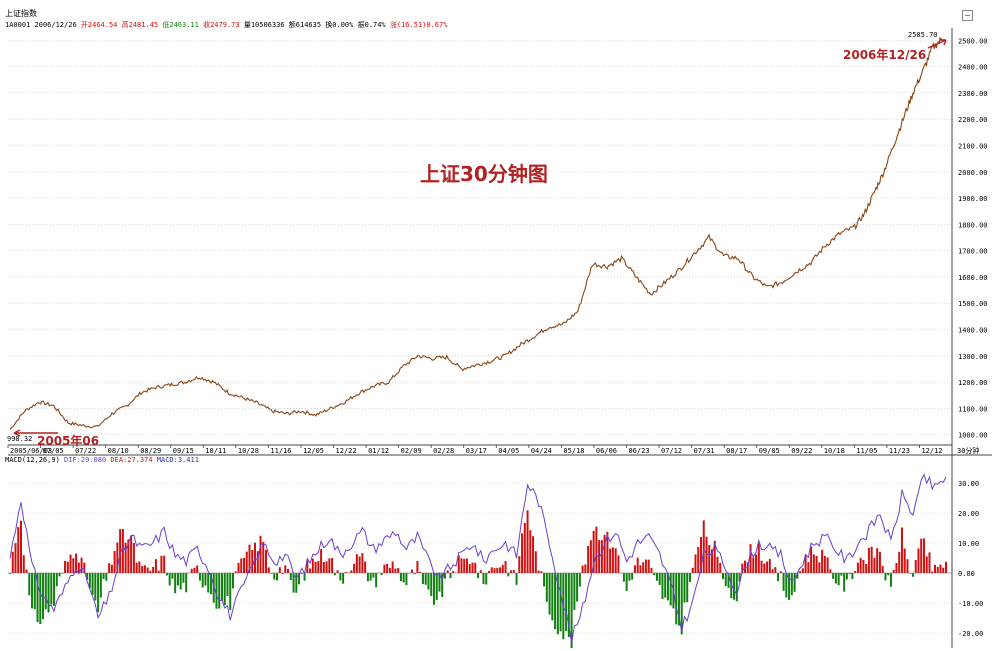 The height and width of the screenshot is (651, 995). I want to click on xtick-label: 06/06, so click(606, 451).